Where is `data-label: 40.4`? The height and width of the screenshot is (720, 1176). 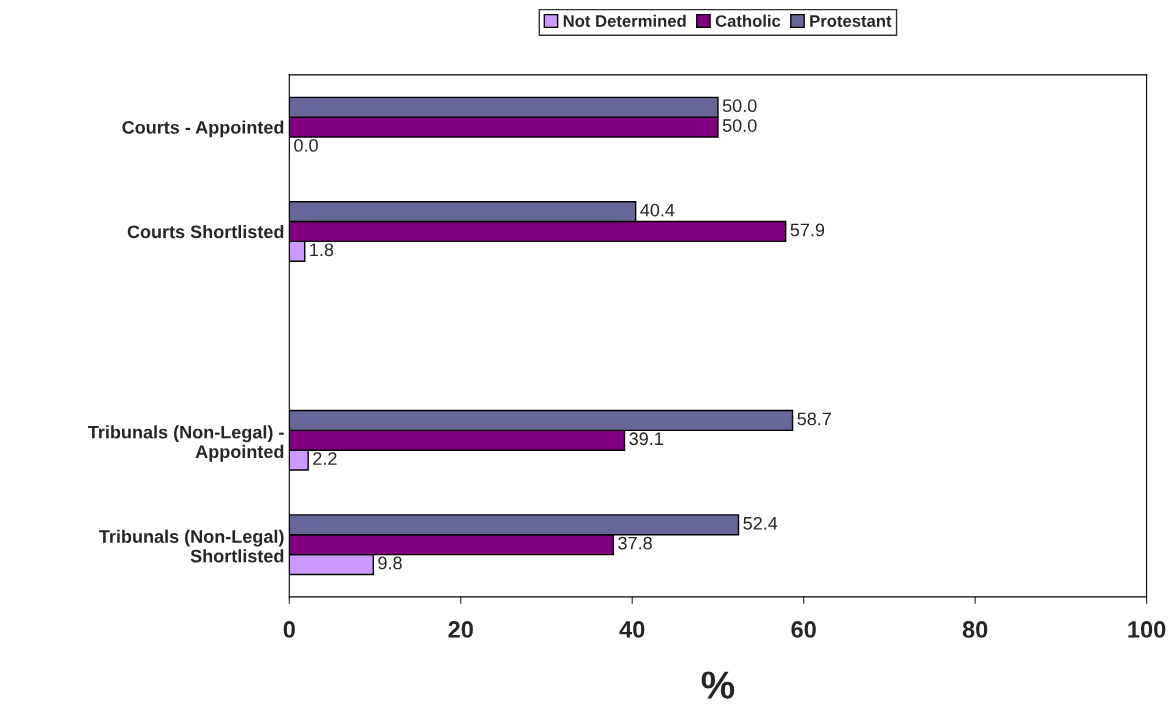 data-label: 40.4 is located at coordinates (657, 210).